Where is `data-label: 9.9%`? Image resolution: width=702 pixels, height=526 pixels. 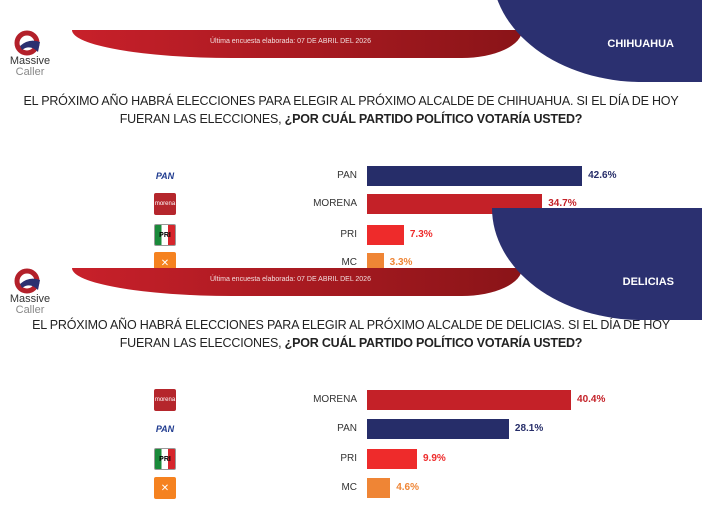 data-label: 9.9% is located at coordinates (434, 458).